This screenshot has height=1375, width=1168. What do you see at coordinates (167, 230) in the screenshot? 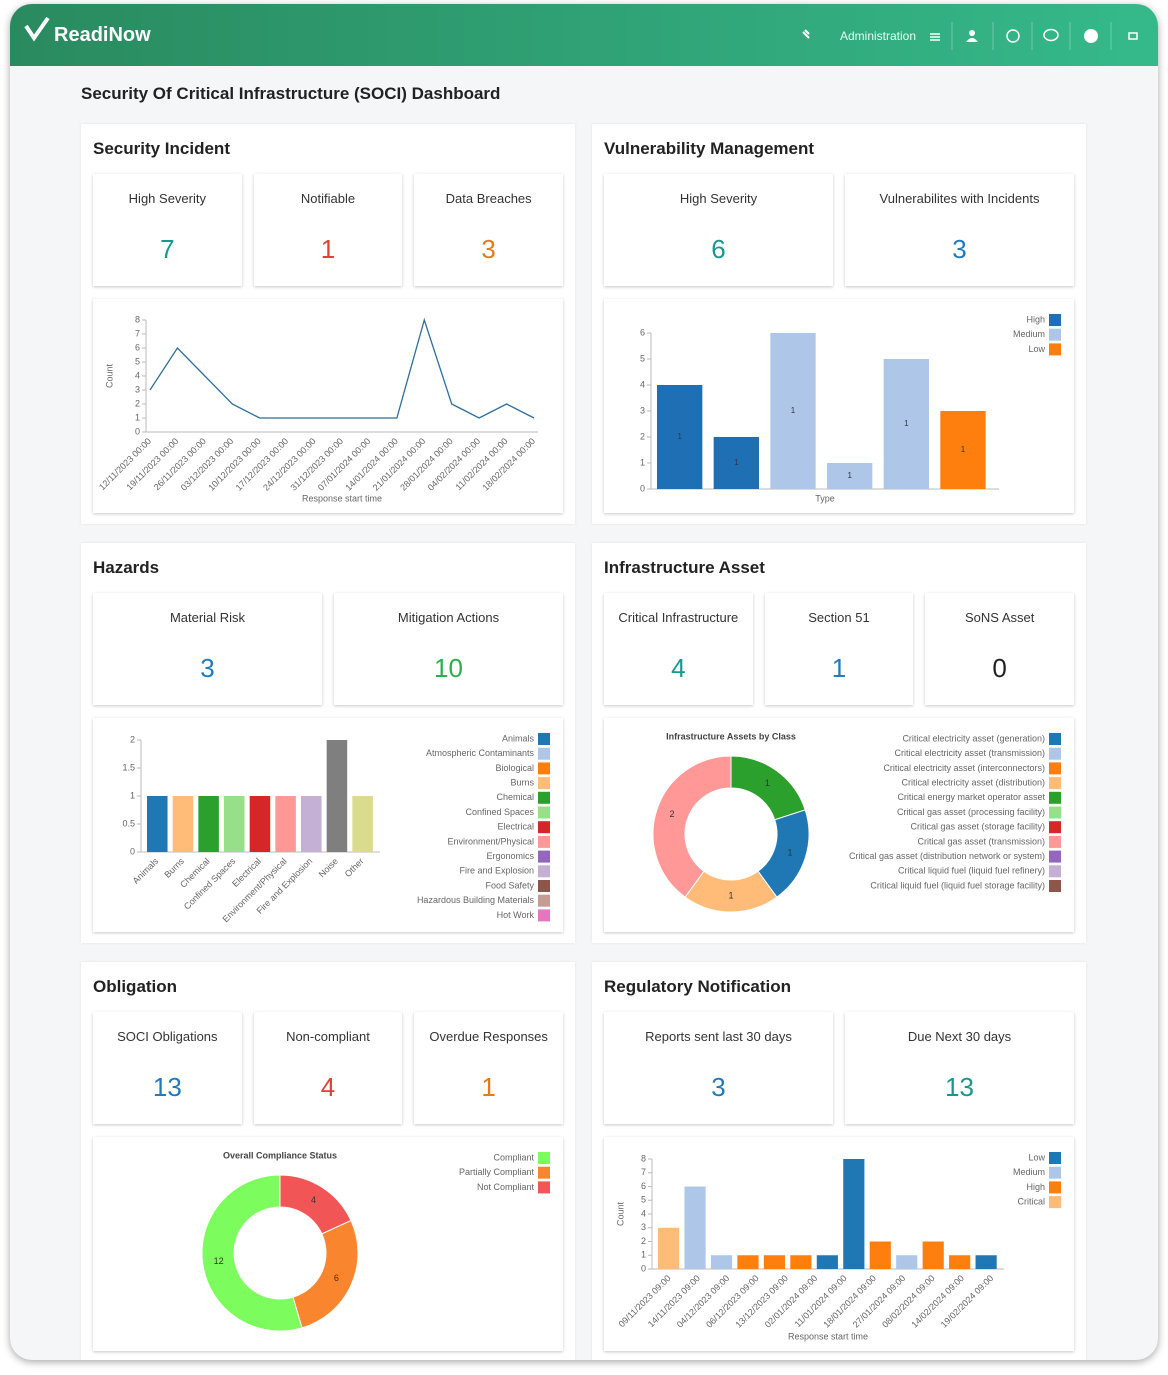
I see `kpi-card: High Severity 7` at bounding box center [167, 230].